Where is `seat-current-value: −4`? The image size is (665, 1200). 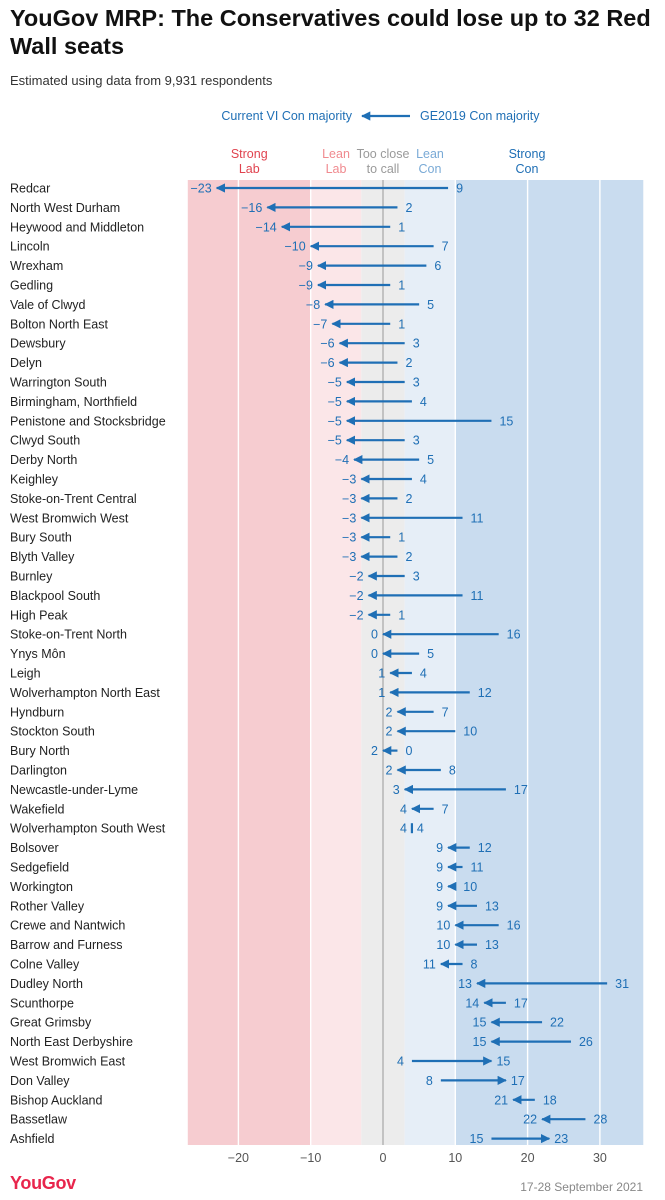
seat-current-value: −4 is located at coordinates (342, 460).